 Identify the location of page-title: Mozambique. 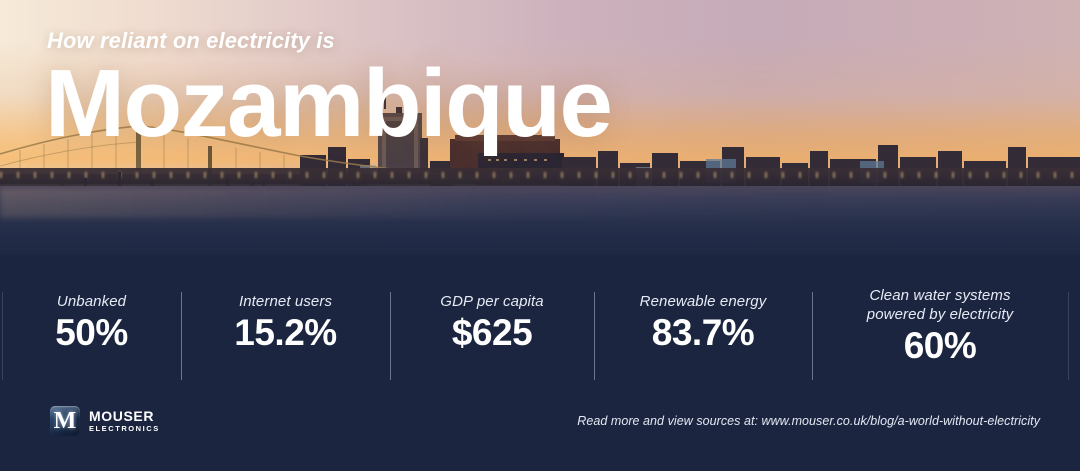
(329, 103).